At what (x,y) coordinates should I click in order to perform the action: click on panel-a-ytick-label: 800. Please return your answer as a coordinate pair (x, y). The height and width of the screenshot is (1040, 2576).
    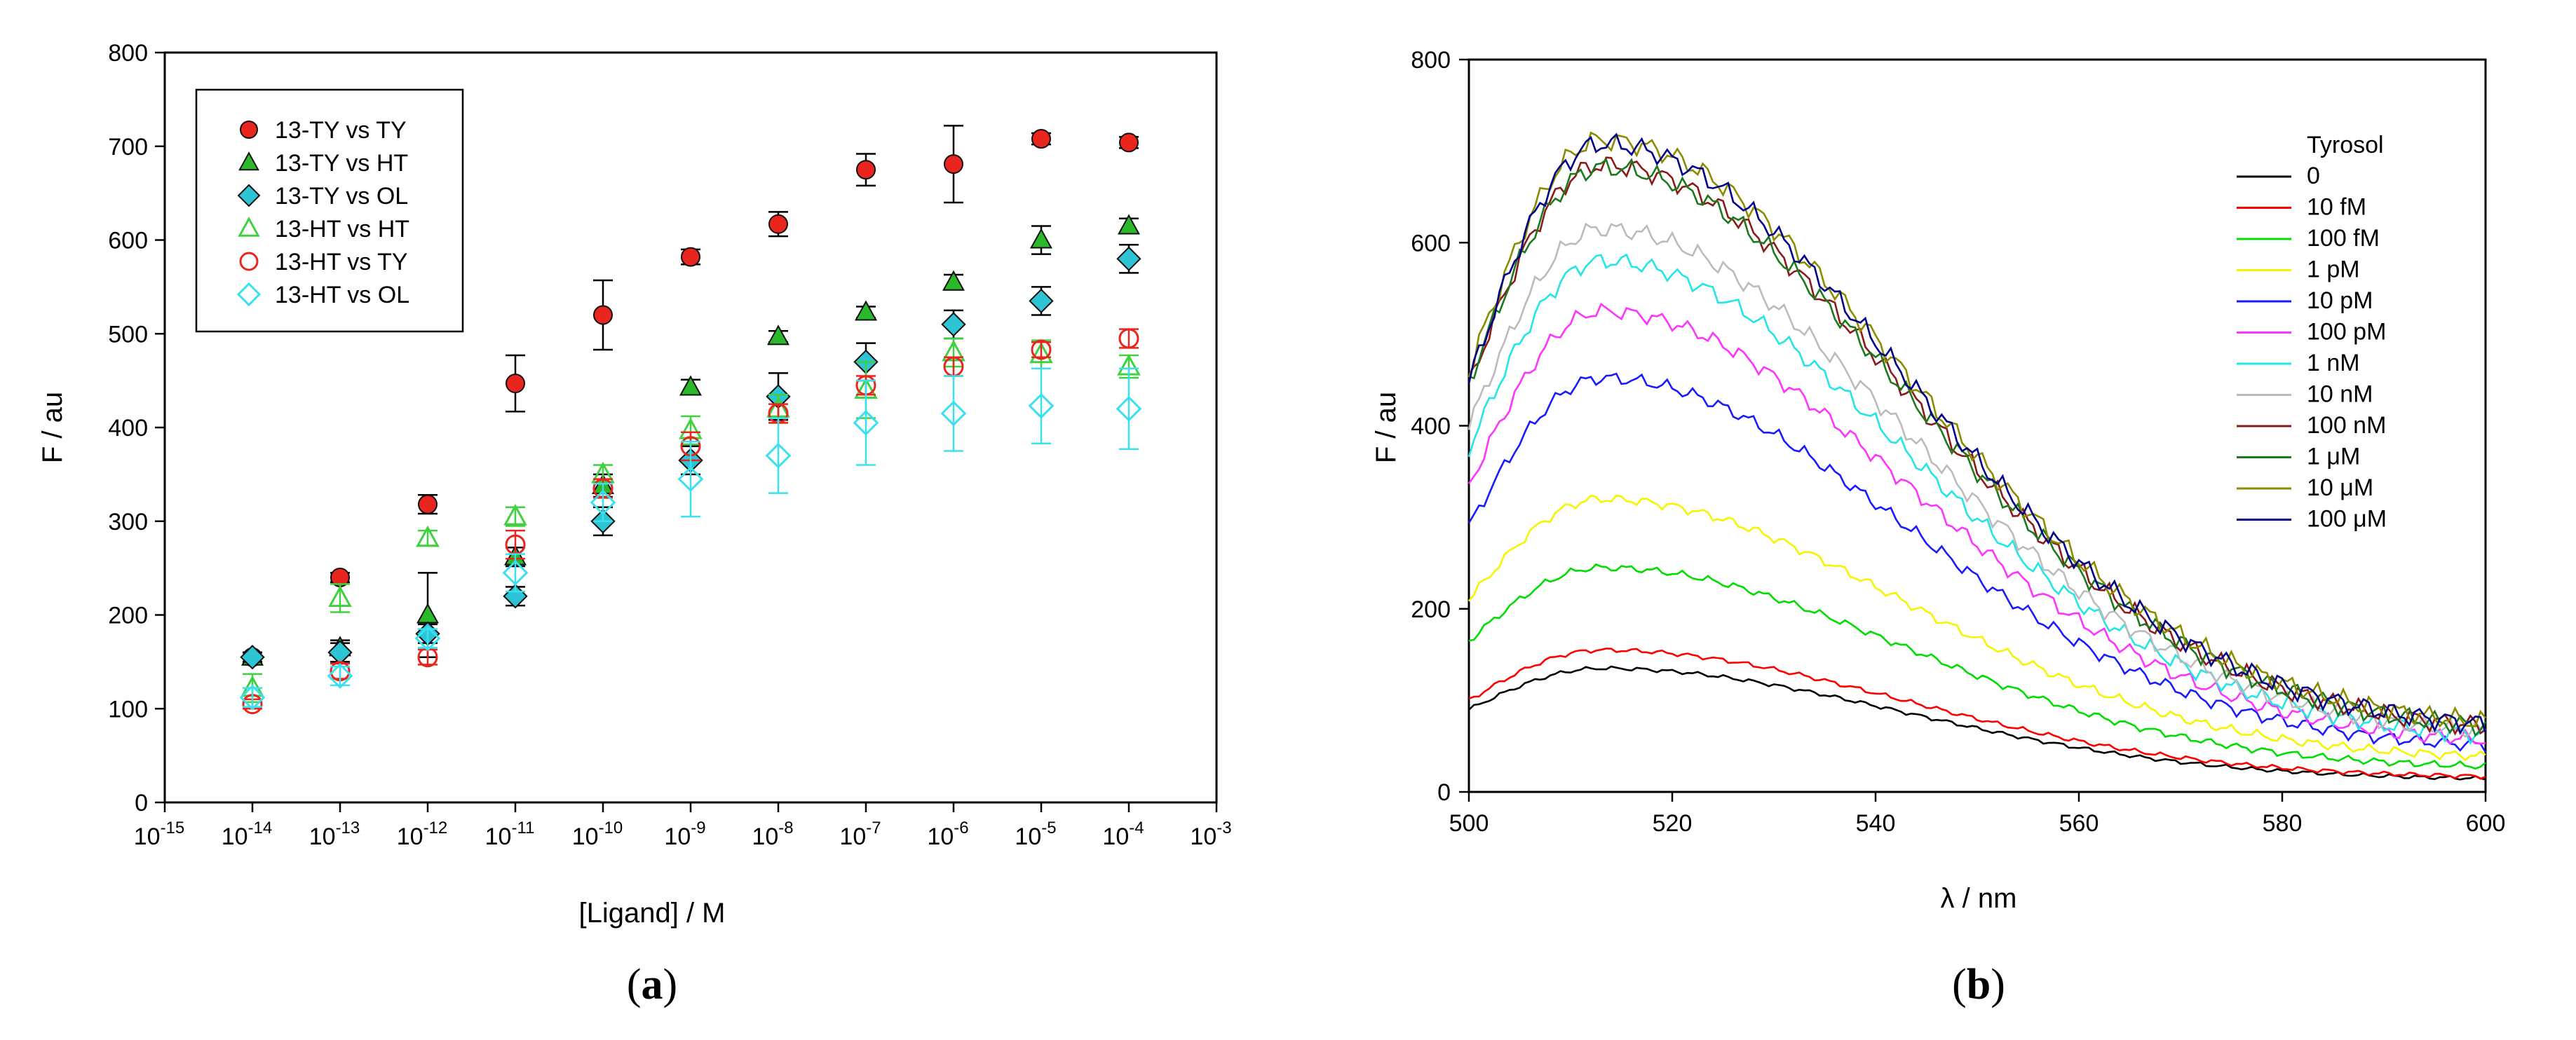
    Looking at the image, I should click on (128, 54).